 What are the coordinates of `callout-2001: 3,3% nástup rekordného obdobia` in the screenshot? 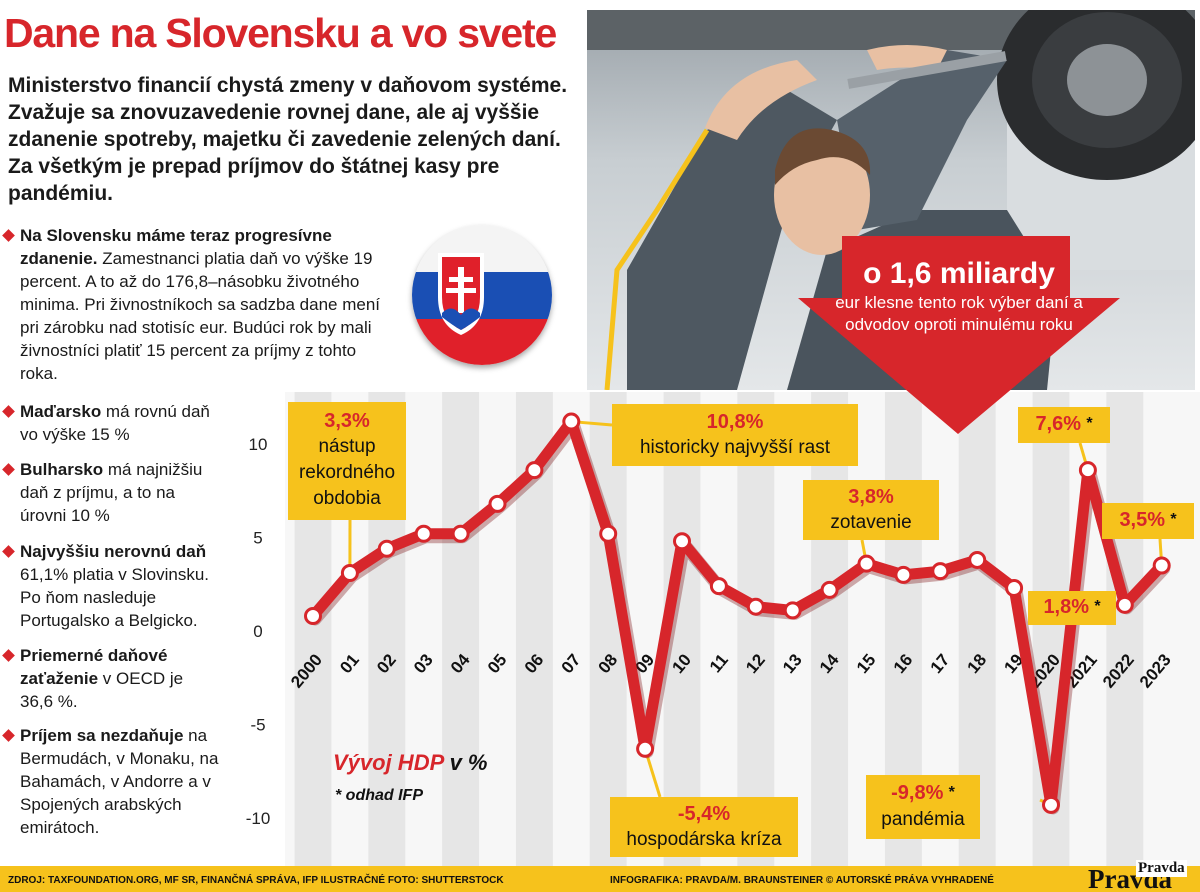 It's located at (347, 461).